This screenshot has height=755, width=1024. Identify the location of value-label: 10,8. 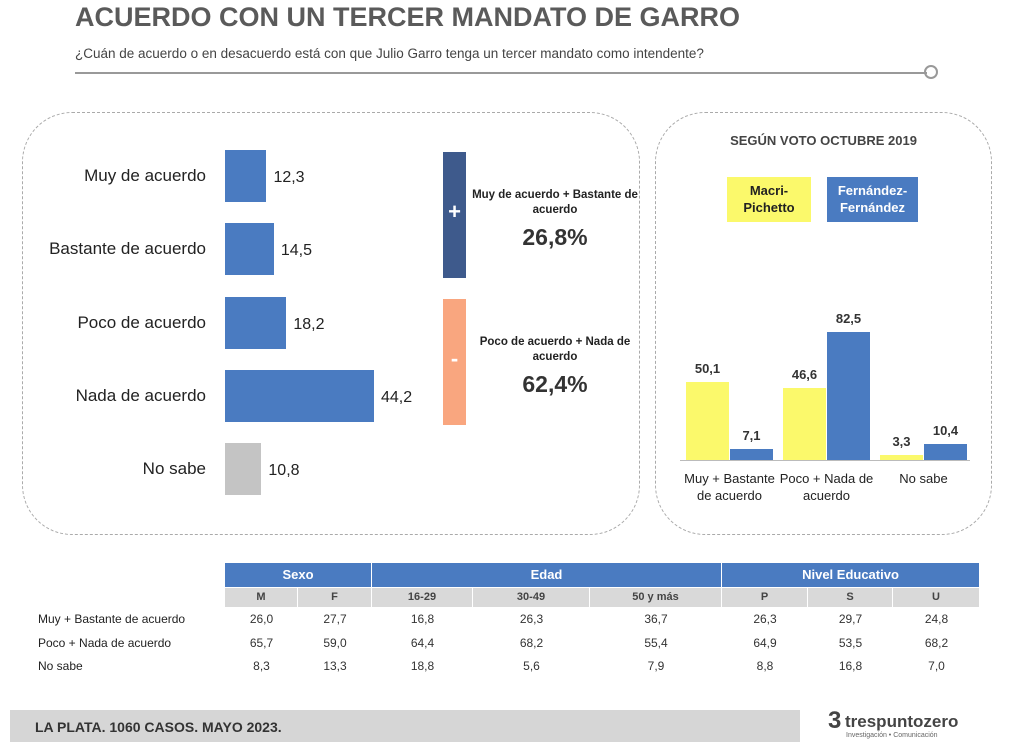
(284, 471).